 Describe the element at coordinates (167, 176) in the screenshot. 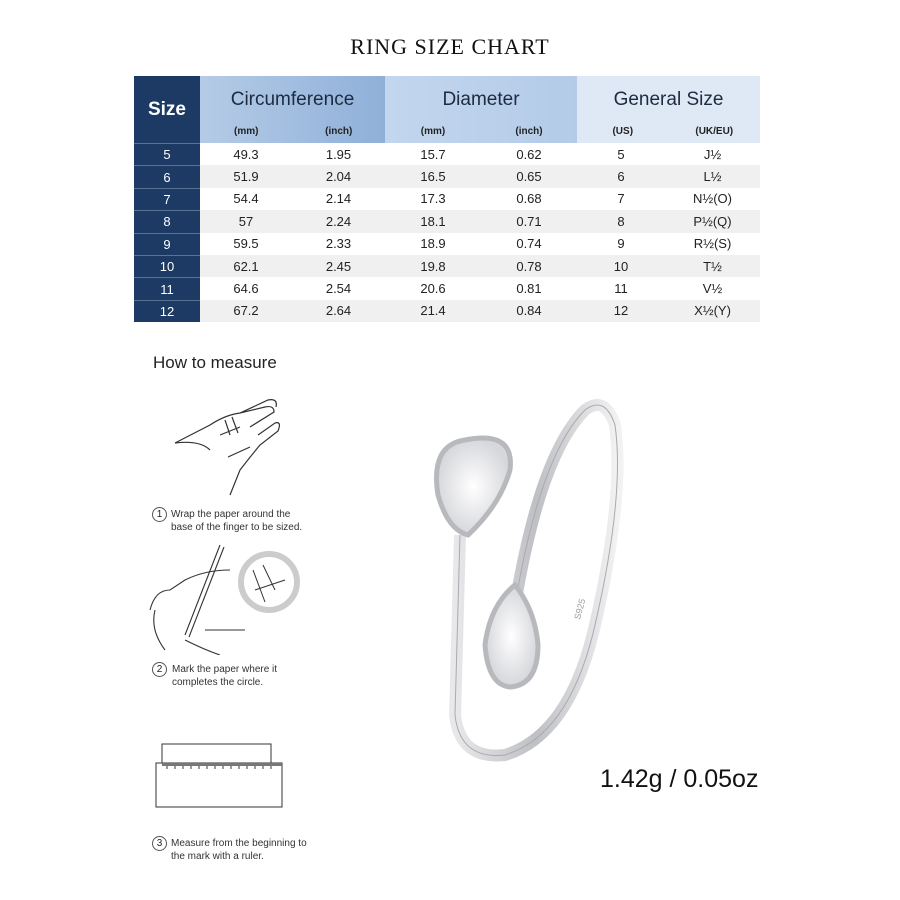

I see `size-cell: 6` at that location.